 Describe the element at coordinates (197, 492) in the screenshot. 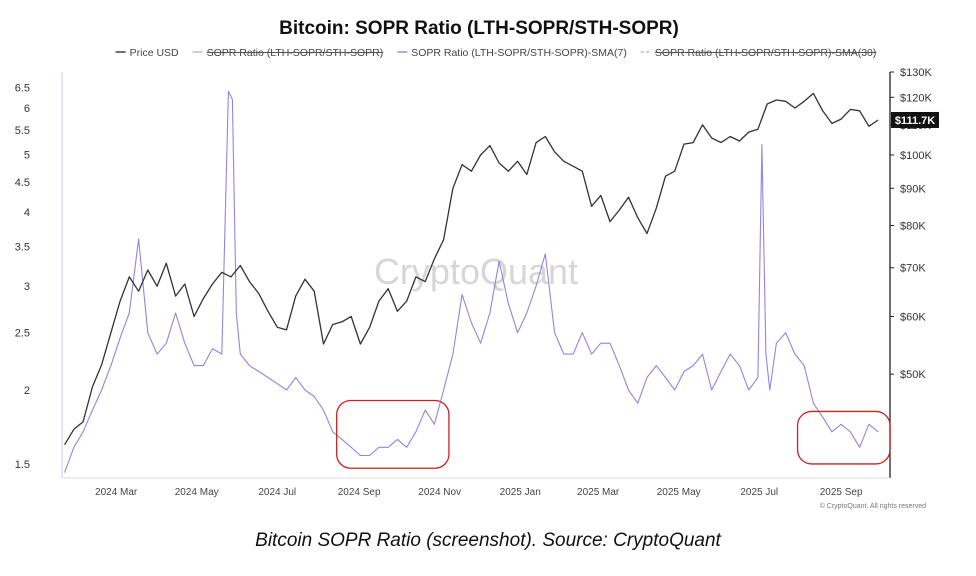

I see `x-tick-label: 2024 May` at that location.